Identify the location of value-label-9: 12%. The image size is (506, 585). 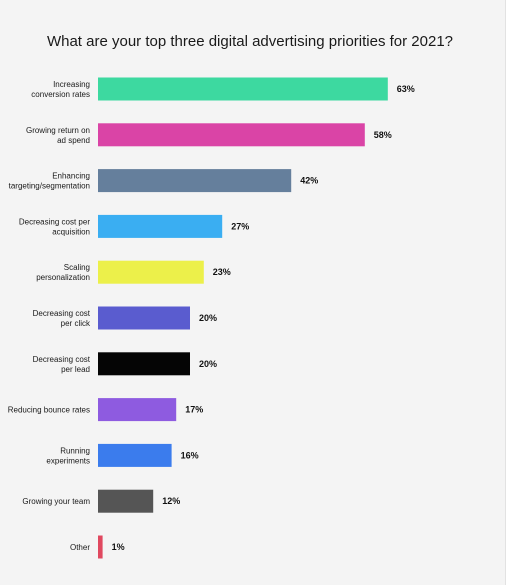
(171, 501).